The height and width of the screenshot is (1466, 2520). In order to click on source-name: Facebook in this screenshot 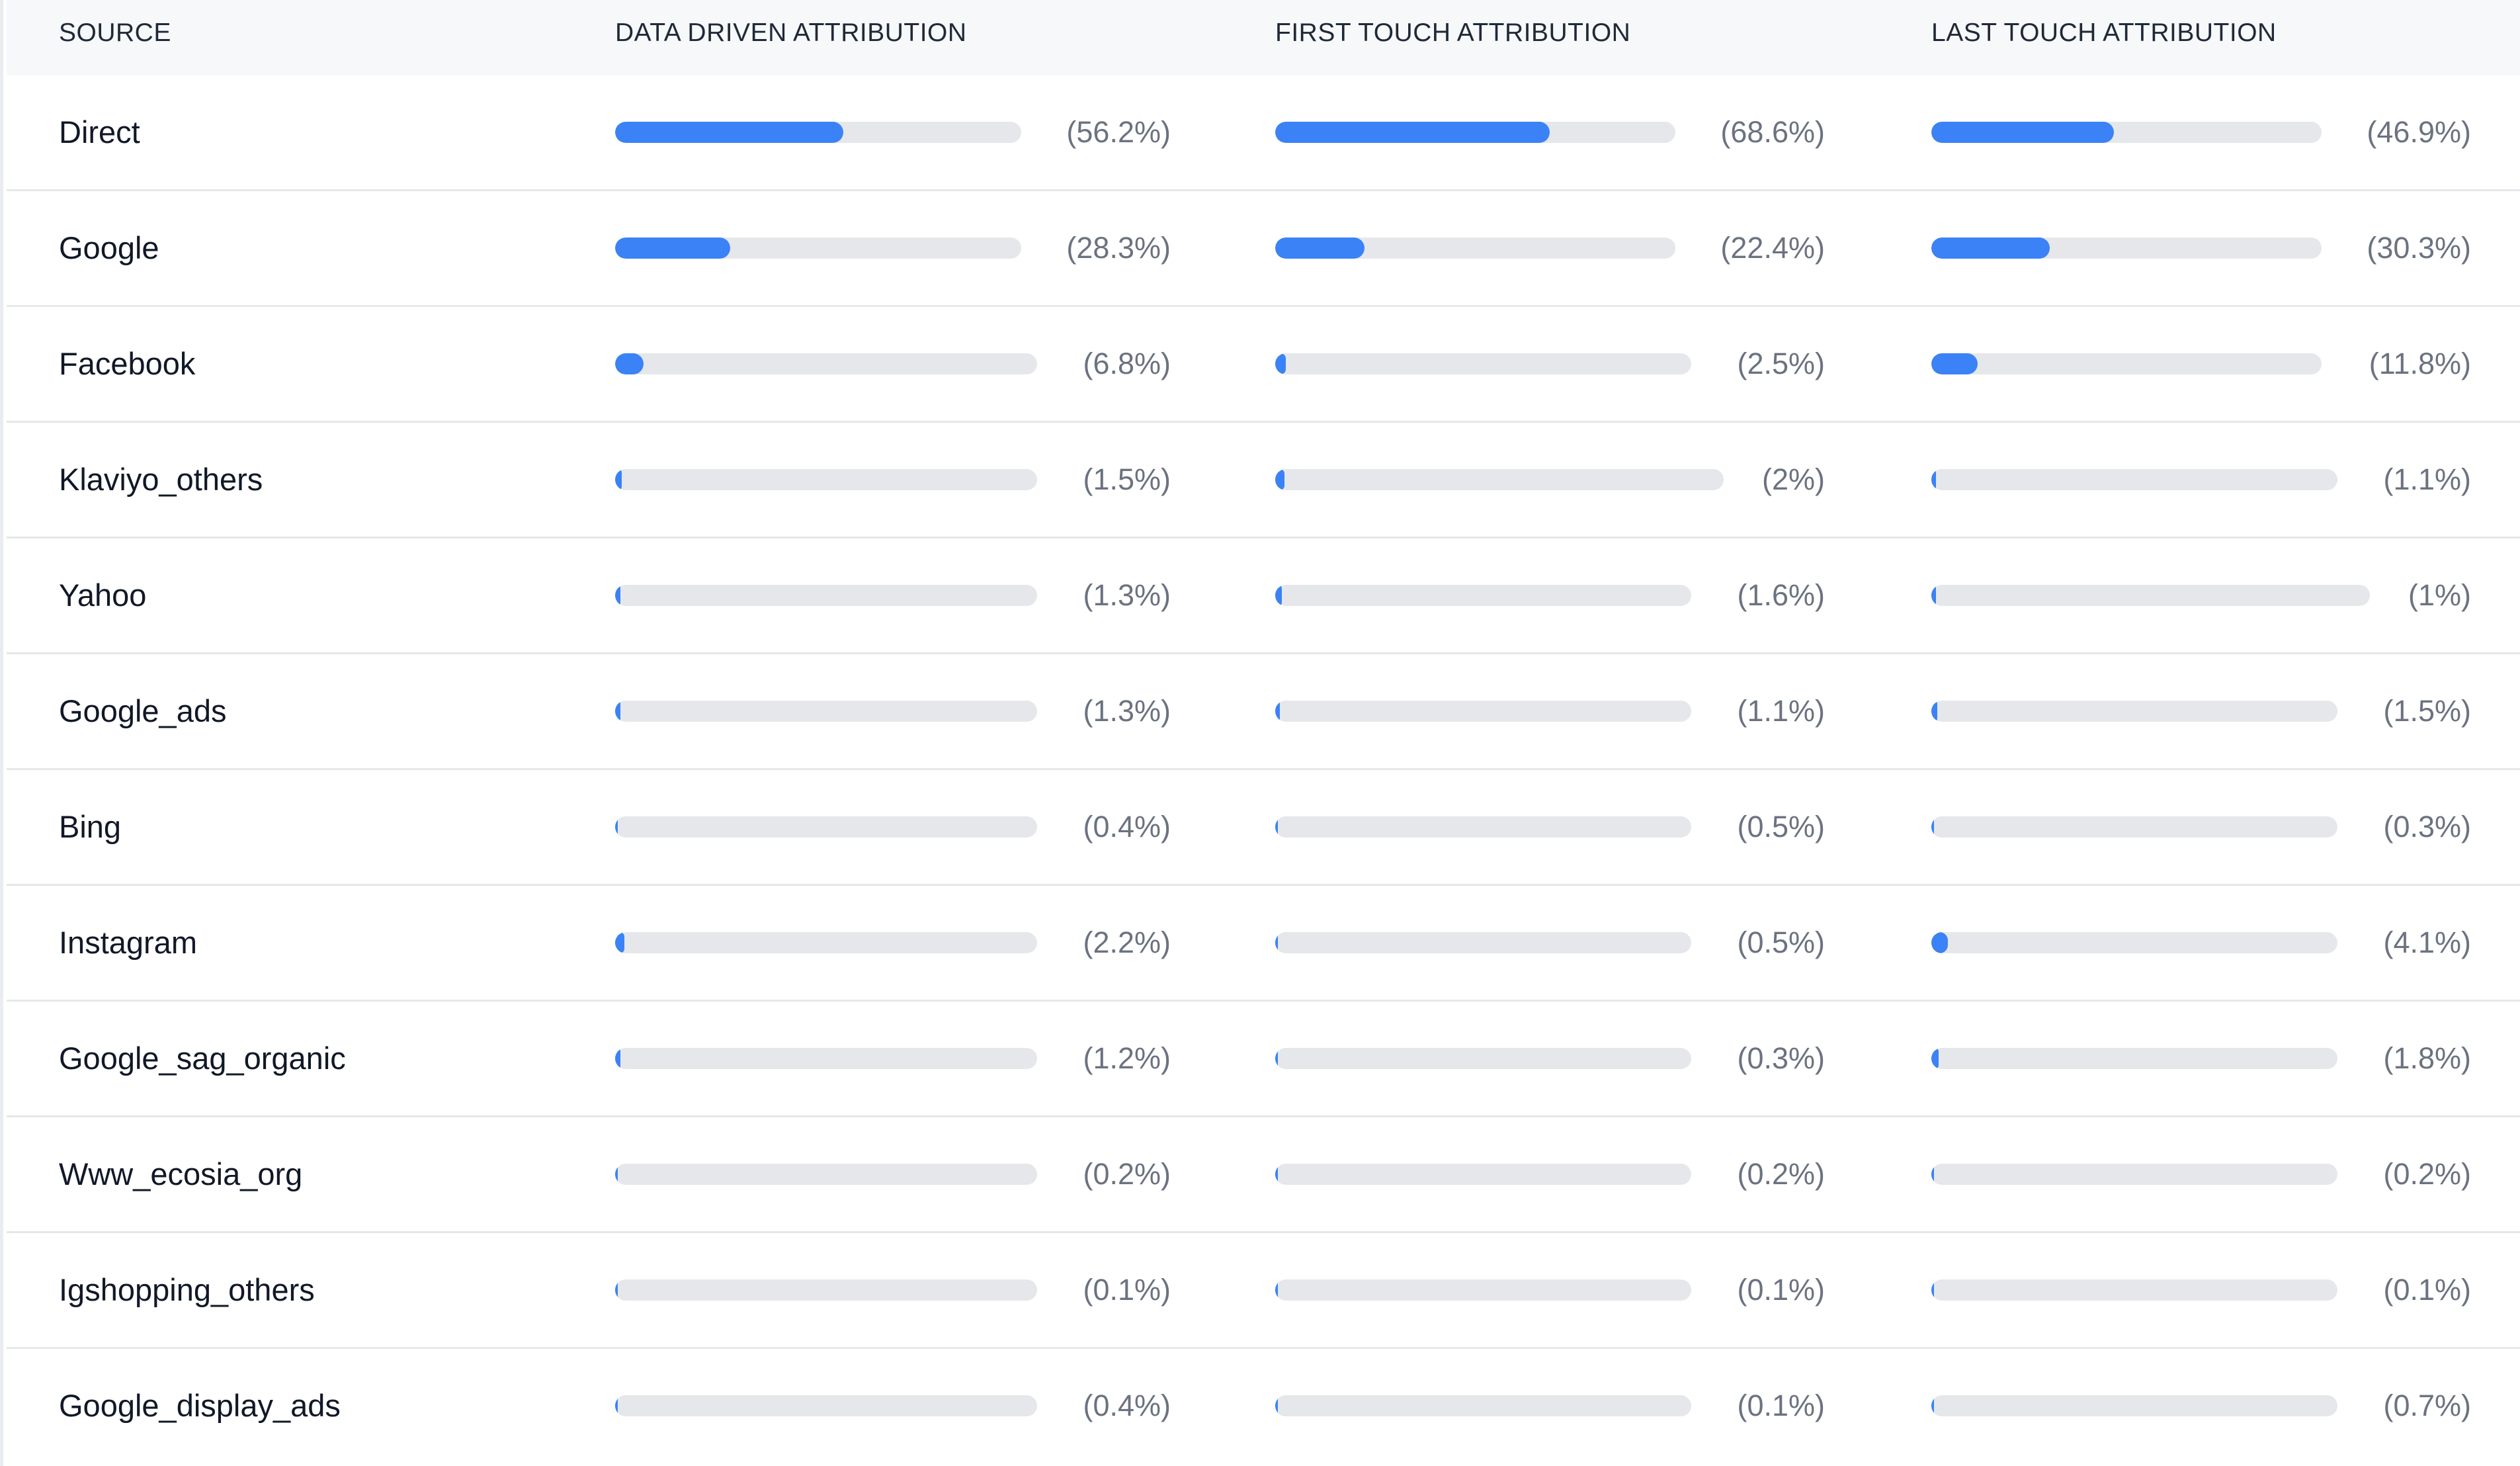, I will do `click(127, 363)`.